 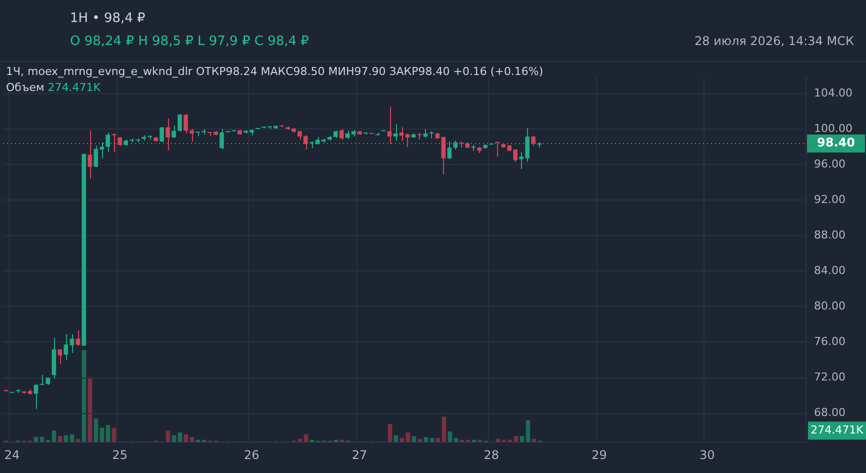 I want to click on x-tick-label: 28, so click(x=492, y=455).